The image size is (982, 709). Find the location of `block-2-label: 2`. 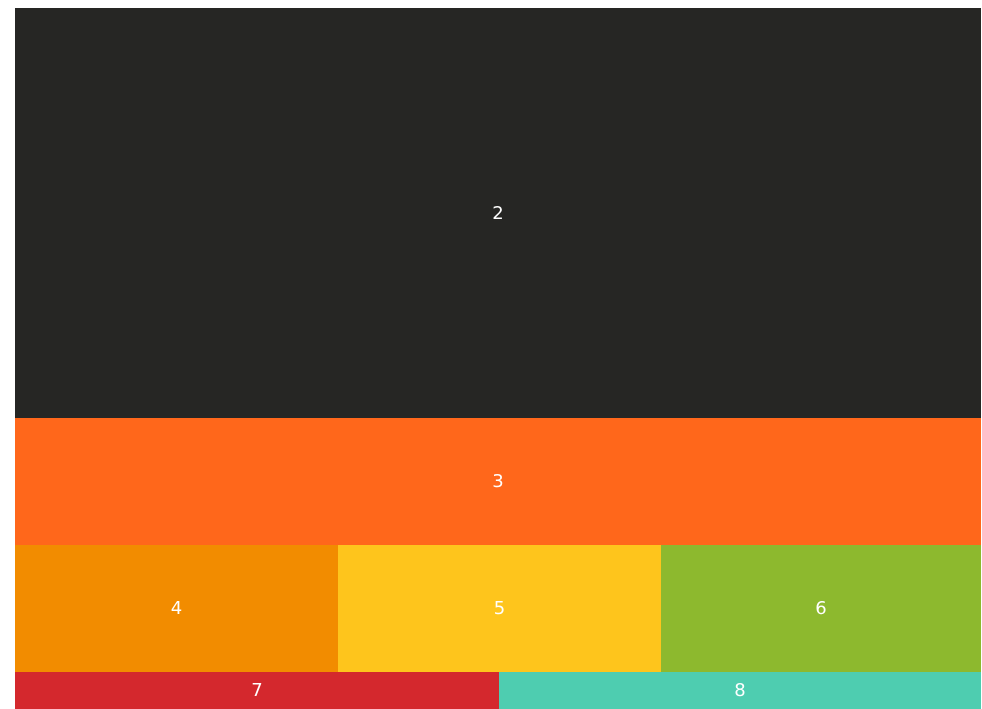

block-2-label: 2 is located at coordinates (498, 213).